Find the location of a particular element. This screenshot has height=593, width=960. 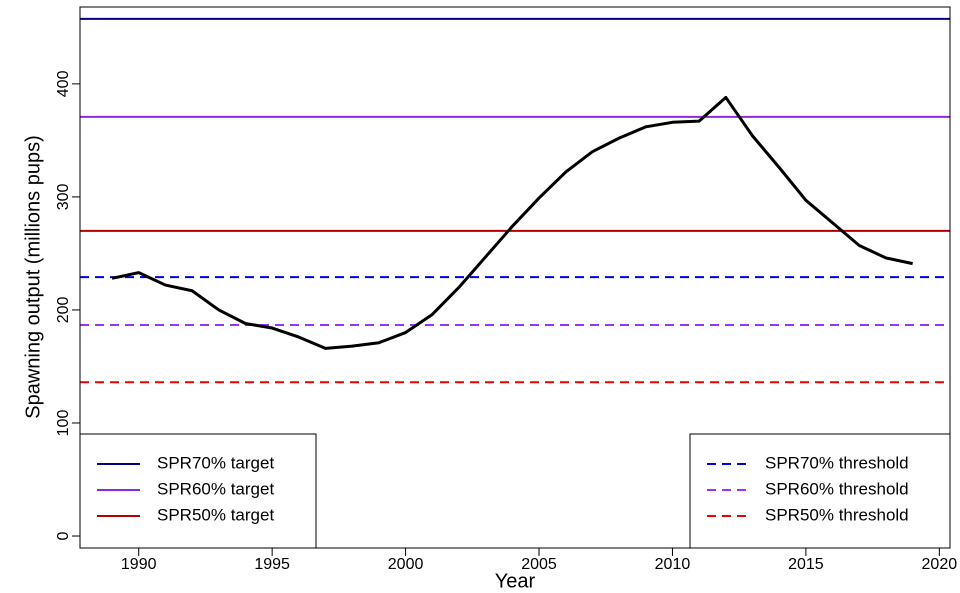

y-tick-label: 200 is located at coordinates (63, 309).